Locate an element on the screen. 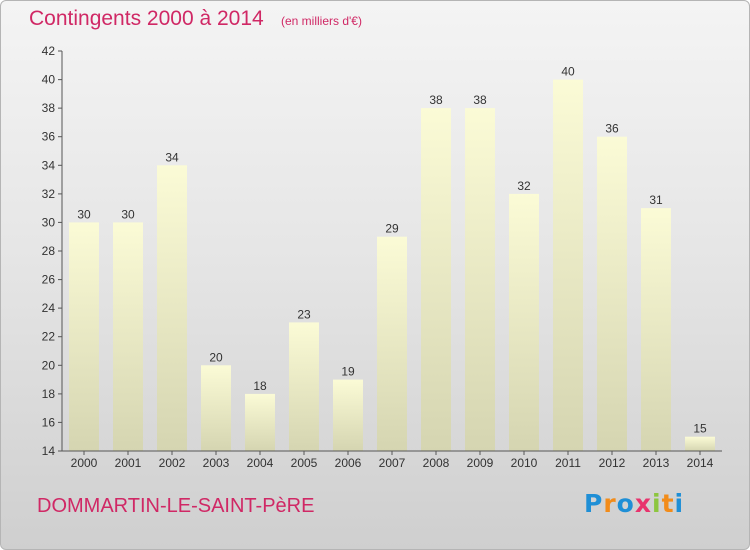  y-tick-label-18: 18 is located at coordinates (49, 394).